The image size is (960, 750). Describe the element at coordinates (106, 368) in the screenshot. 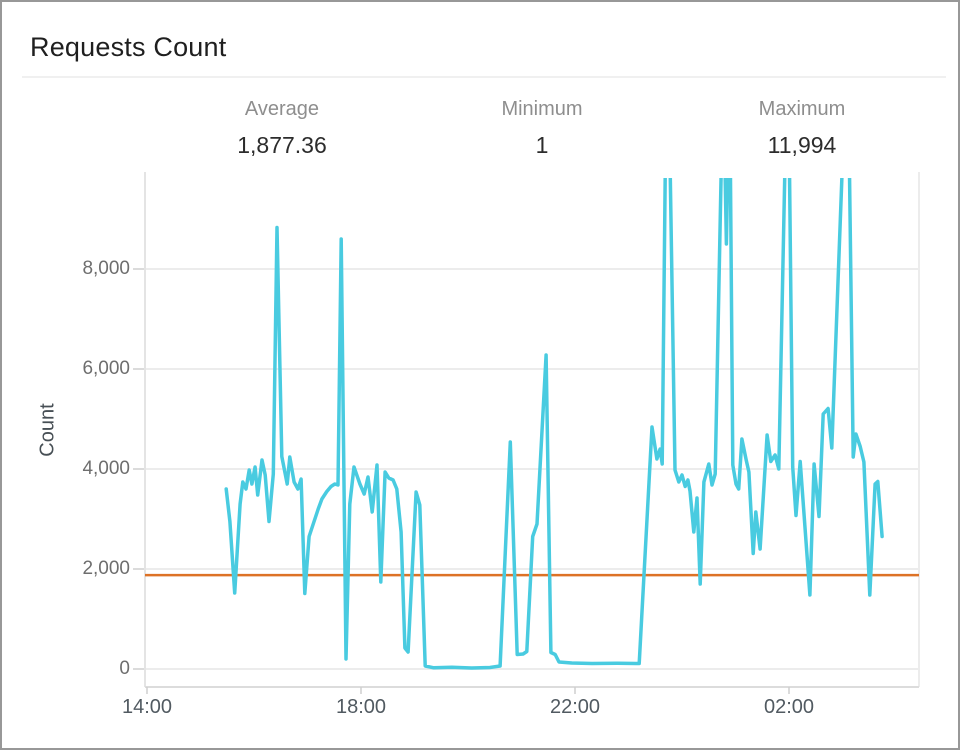

I see `y-tick-label: 6,000` at that location.